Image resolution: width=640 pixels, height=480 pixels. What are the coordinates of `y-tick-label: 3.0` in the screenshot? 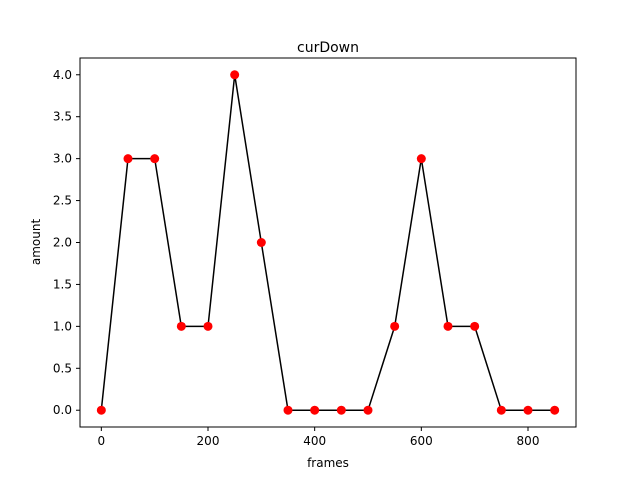 It's located at (62, 159).